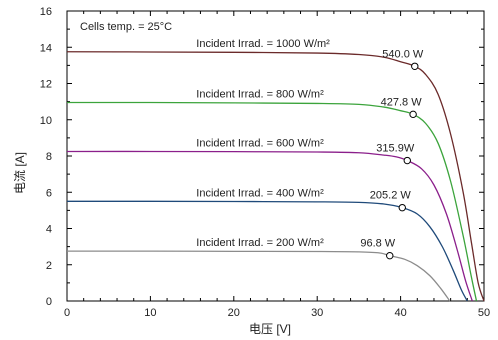  I want to click on mpp-label-1: 540.0 W, so click(403, 54).